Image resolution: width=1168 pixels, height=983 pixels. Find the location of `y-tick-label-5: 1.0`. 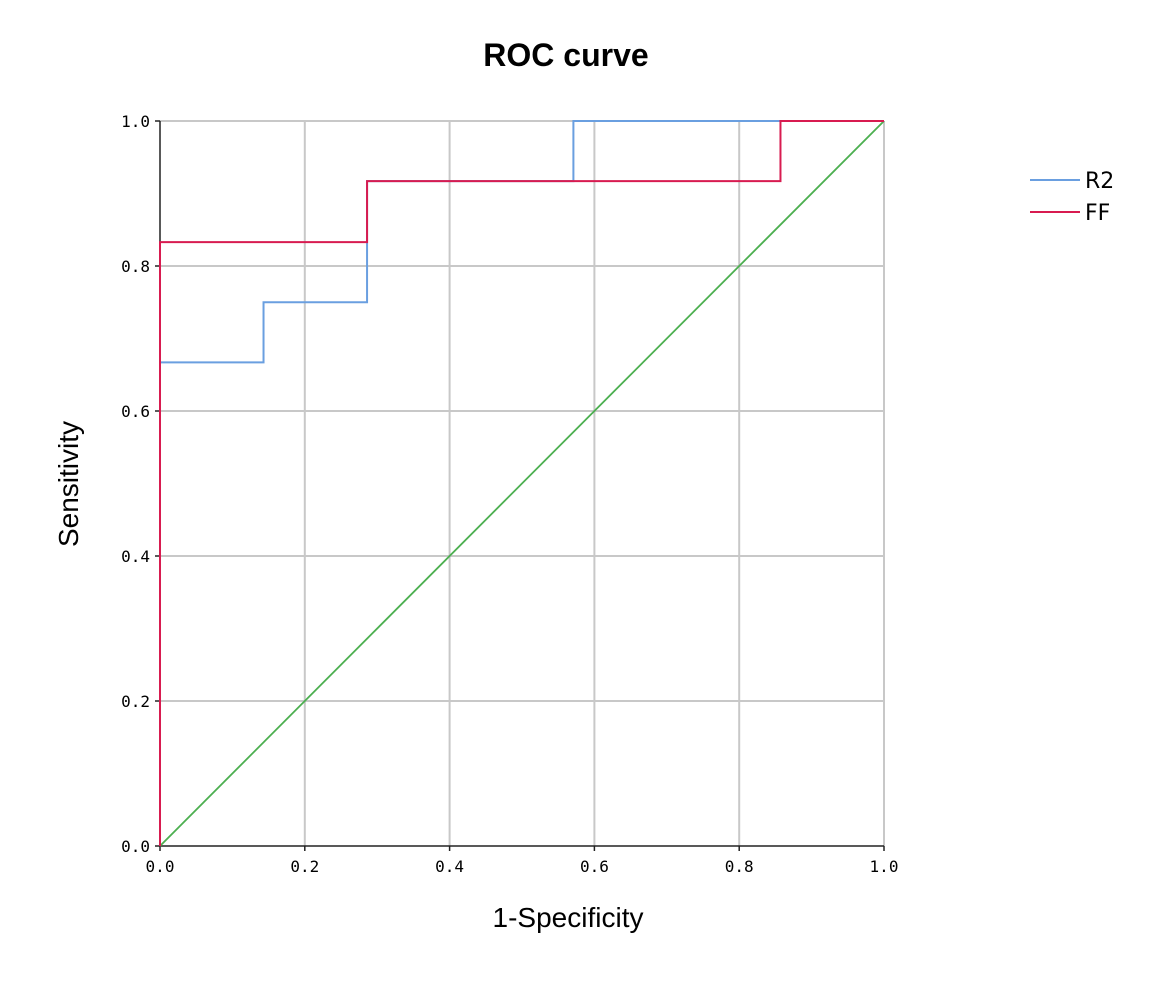

y-tick-label-5: 1.0 is located at coordinates (135, 121).